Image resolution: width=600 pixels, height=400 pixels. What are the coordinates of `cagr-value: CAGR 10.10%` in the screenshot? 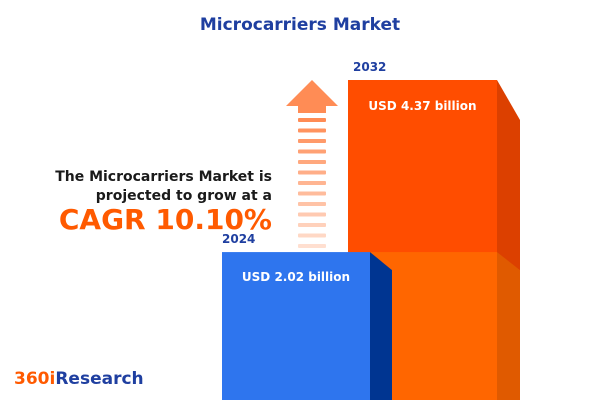 It's located at (165, 219).